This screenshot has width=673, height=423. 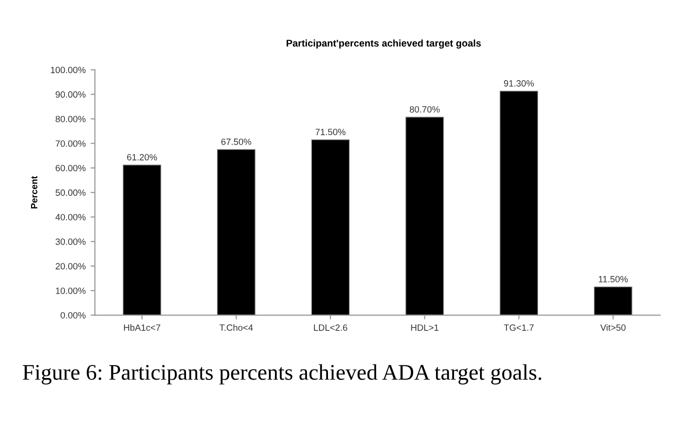 I want to click on x-tick-label: Vit>50, so click(x=613, y=327).